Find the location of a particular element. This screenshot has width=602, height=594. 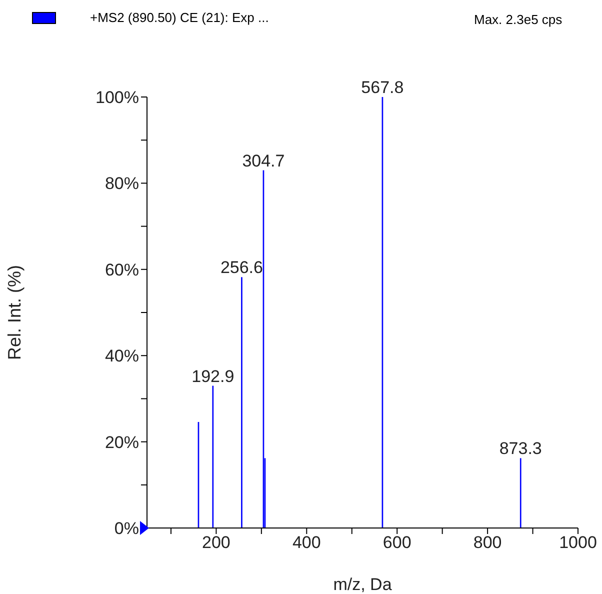

y-tick-label: 0% is located at coordinates (126, 528).